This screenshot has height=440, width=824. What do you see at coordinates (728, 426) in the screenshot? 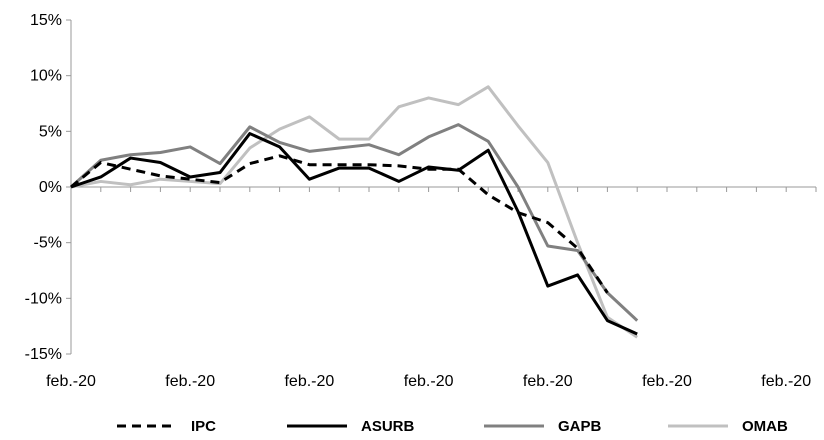
I see `legend-item-omab: OMAB` at bounding box center [728, 426].